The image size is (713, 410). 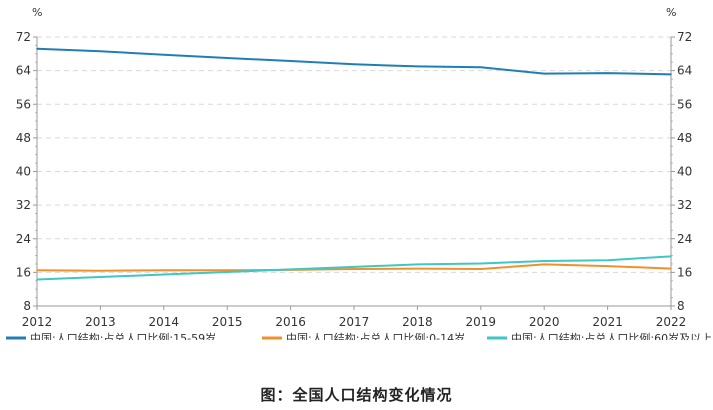 I want to click on y-tick-label-left: 72, so click(x=23, y=37).